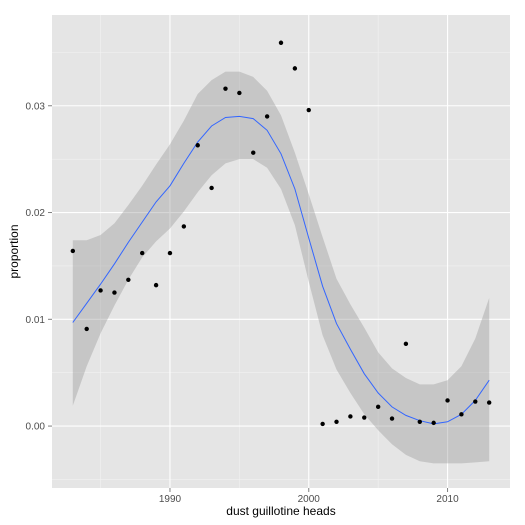 This screenshot has width=525, height=525. I want to click on y-tick-label: 0.02, so click(36, 213).